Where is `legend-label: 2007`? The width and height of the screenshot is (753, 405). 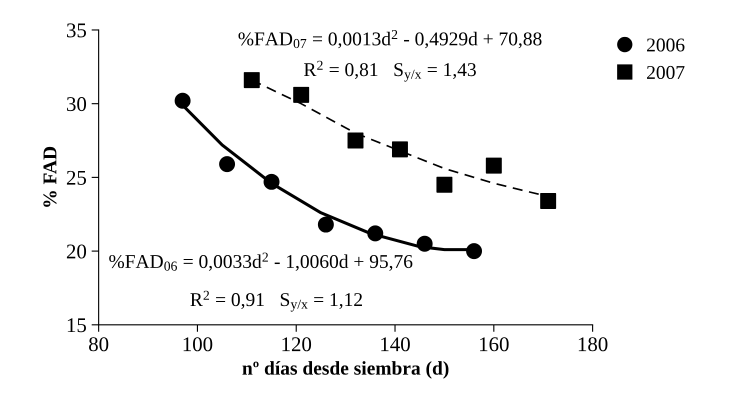
legend-label: 2007 is located at coordinates (665, 73).